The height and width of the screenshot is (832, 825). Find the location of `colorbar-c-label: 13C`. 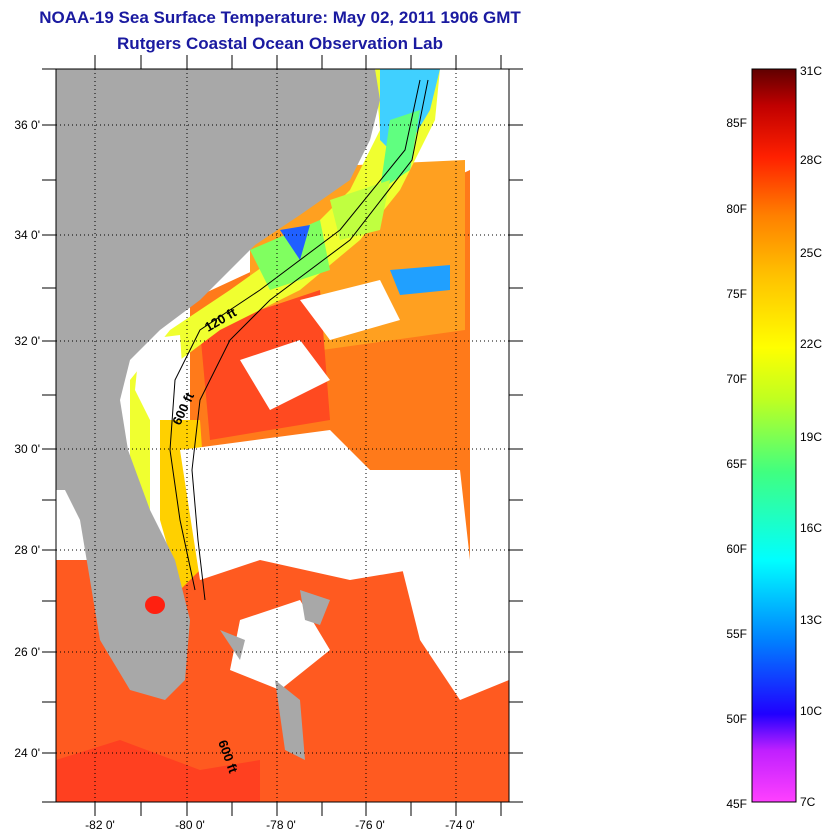

colorbar-c-label: 13C is located at coordinates (811, 620).